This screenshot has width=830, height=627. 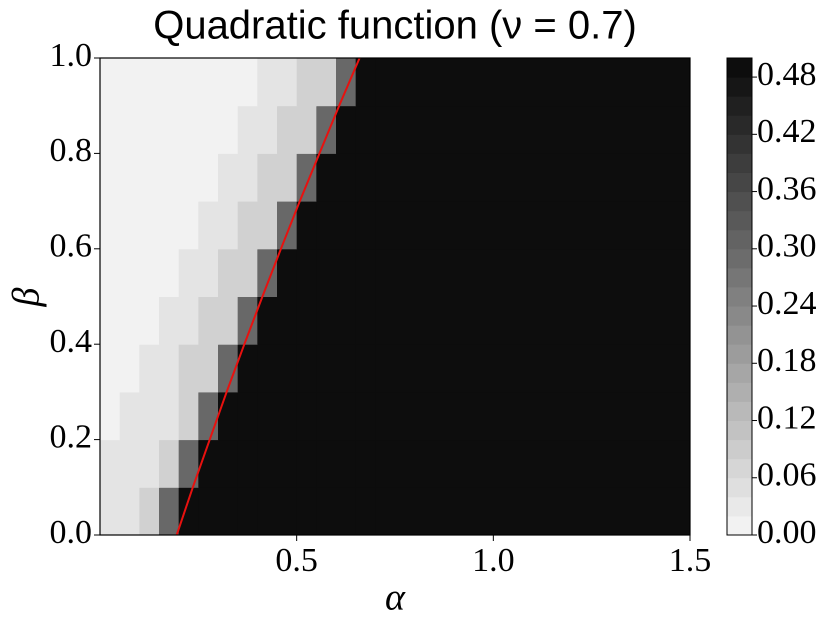 What do you see at coordinates (690, 560) in the screenshot?
I see `x-tick-label: 1.5` at bounding box center [690, 560].